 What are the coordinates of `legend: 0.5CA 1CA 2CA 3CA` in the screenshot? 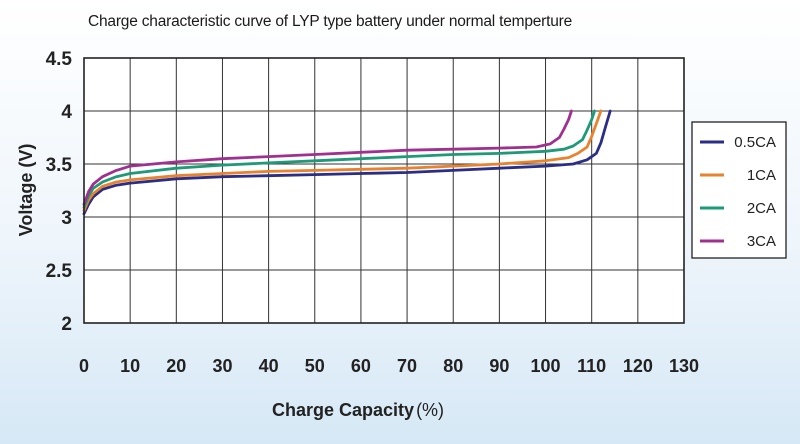 It's located at (739, 190).